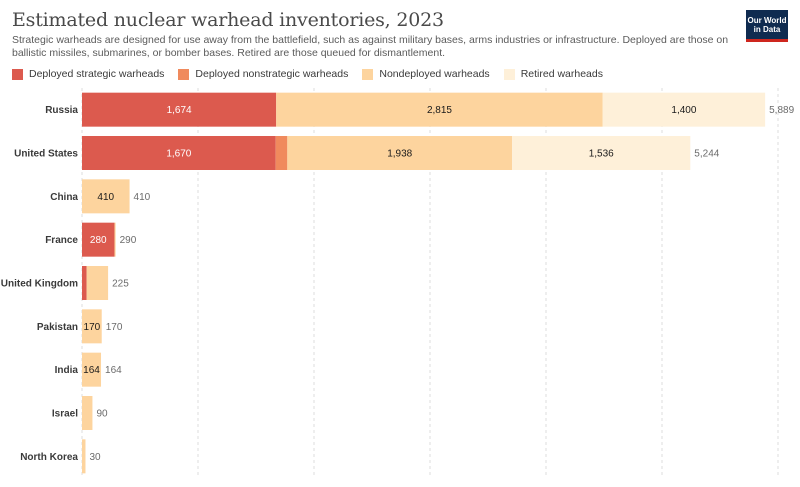 This screenshot has height=487, width=800. What do you see at coordinates (39, 284) in the screenshot?
I see `category-label: United Kingdom` at bounding box center [39, 284].